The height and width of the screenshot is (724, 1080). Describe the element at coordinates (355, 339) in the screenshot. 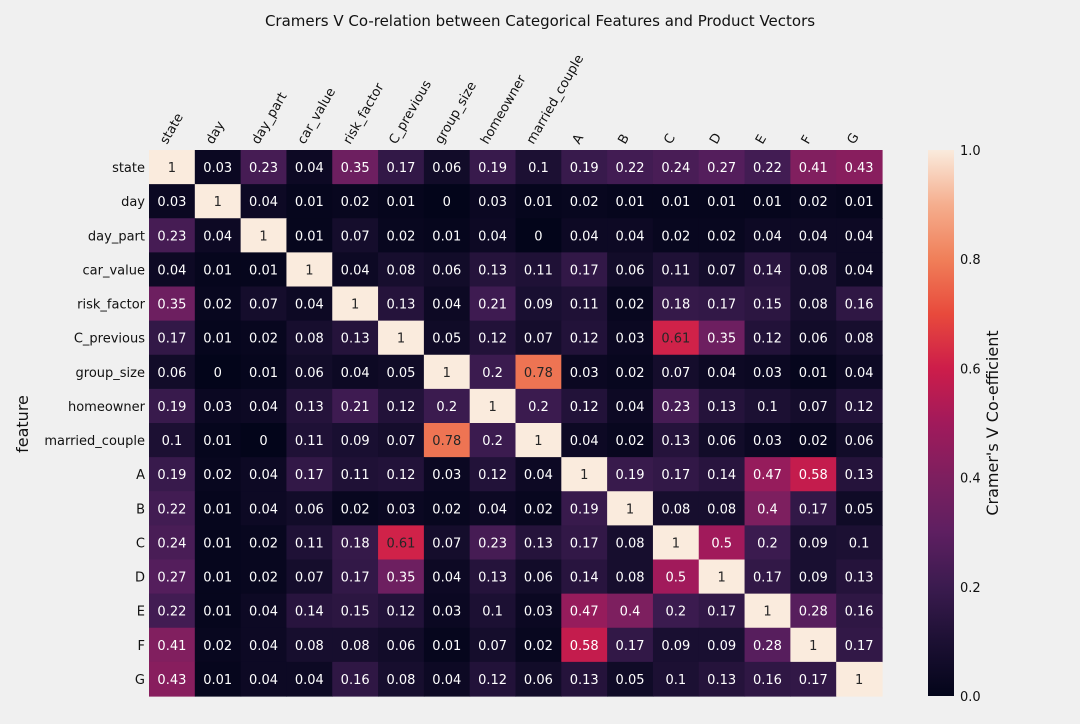

I see `cell-value-label: 0.13` at that location.